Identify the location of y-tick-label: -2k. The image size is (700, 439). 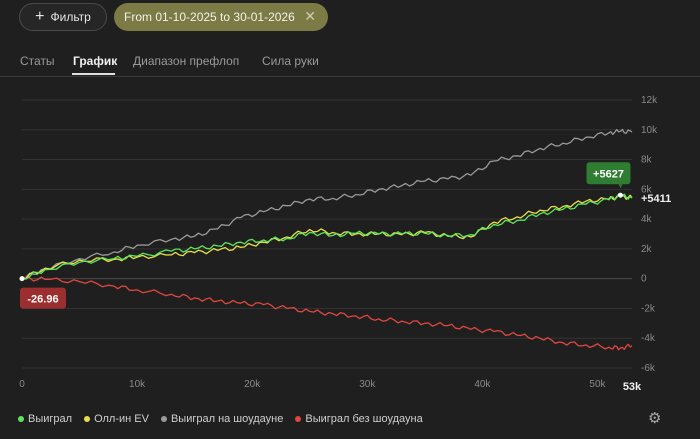
(648, 308).